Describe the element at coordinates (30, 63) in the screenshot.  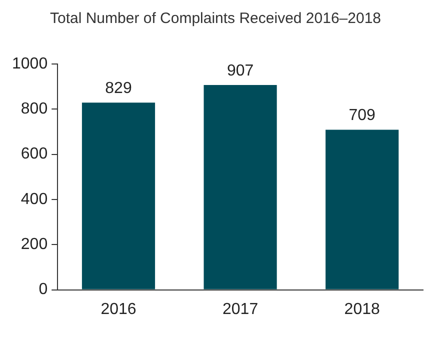
I see `y-tick-label: 1000` at that location.